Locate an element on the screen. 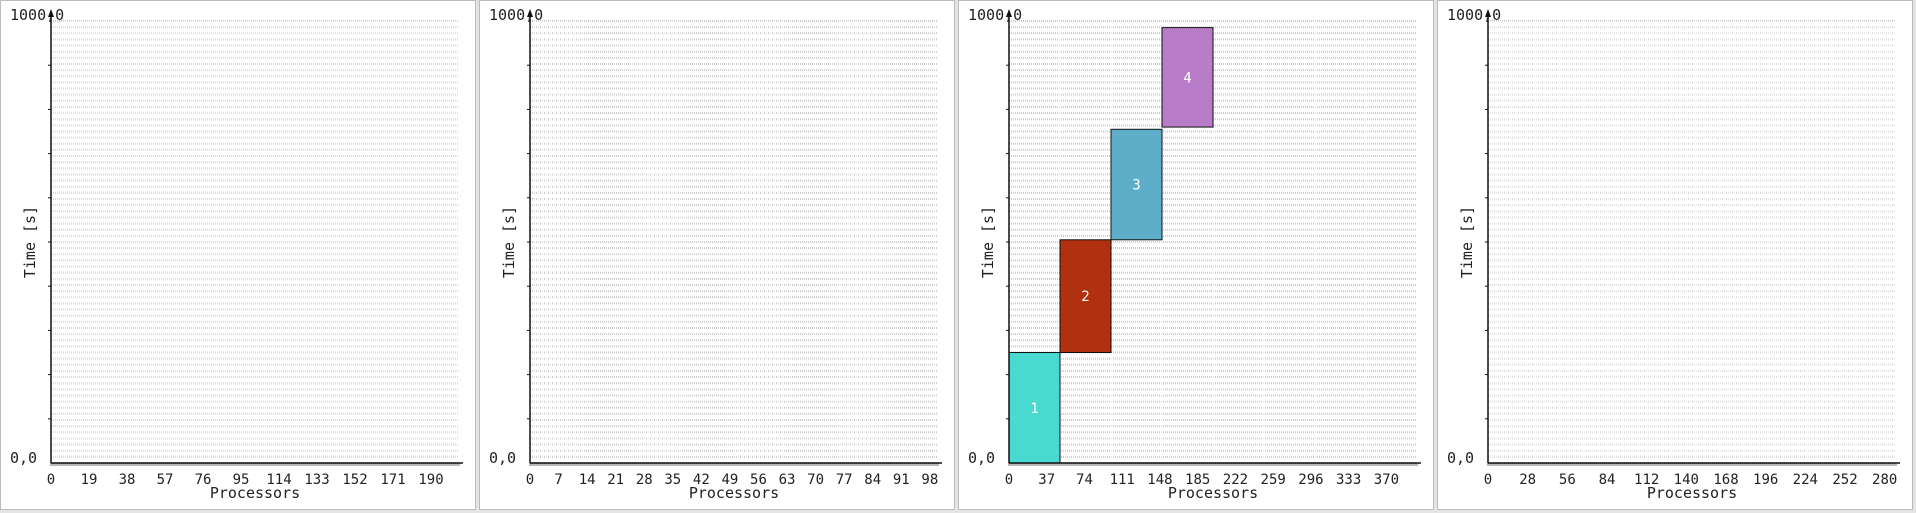 The height and width of the screenshot is (513, 1916). x-tick-label: 76 is located at coordinates (203, 480).